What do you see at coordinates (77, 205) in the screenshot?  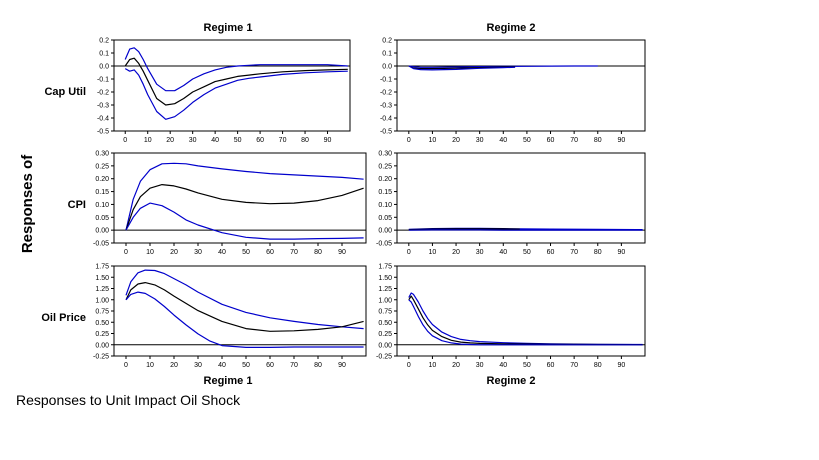 I see `row-label-cpi: CPI` at bounding box center [77, 205].